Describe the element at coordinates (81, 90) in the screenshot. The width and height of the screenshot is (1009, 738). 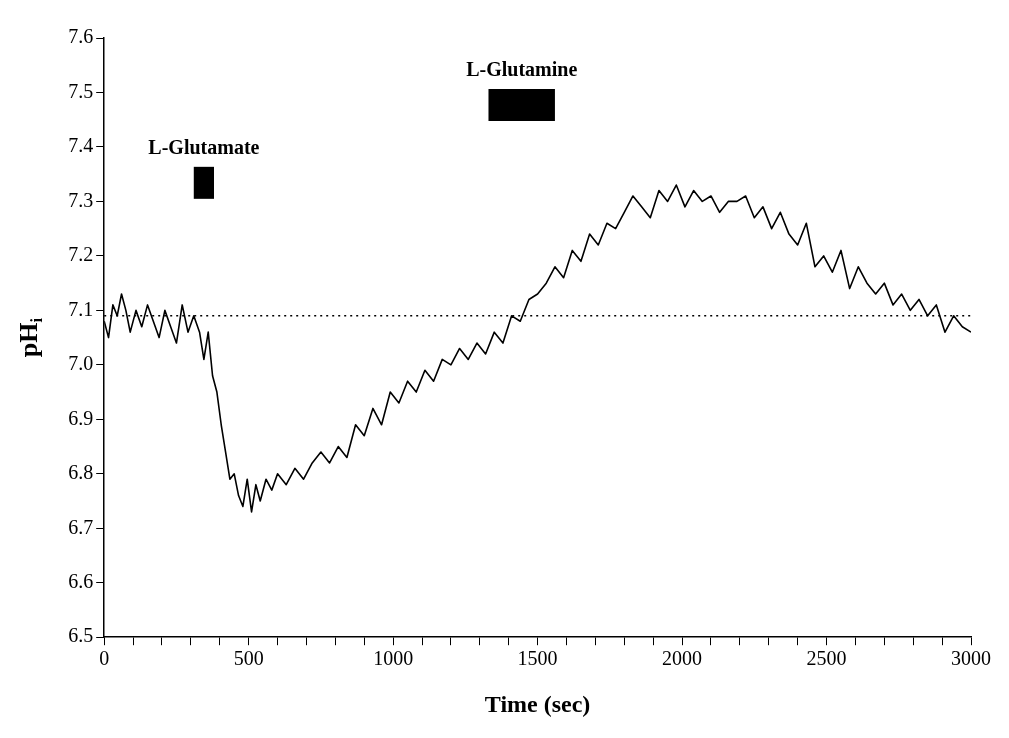
I see `y-tick-label: 7.5` at that location.